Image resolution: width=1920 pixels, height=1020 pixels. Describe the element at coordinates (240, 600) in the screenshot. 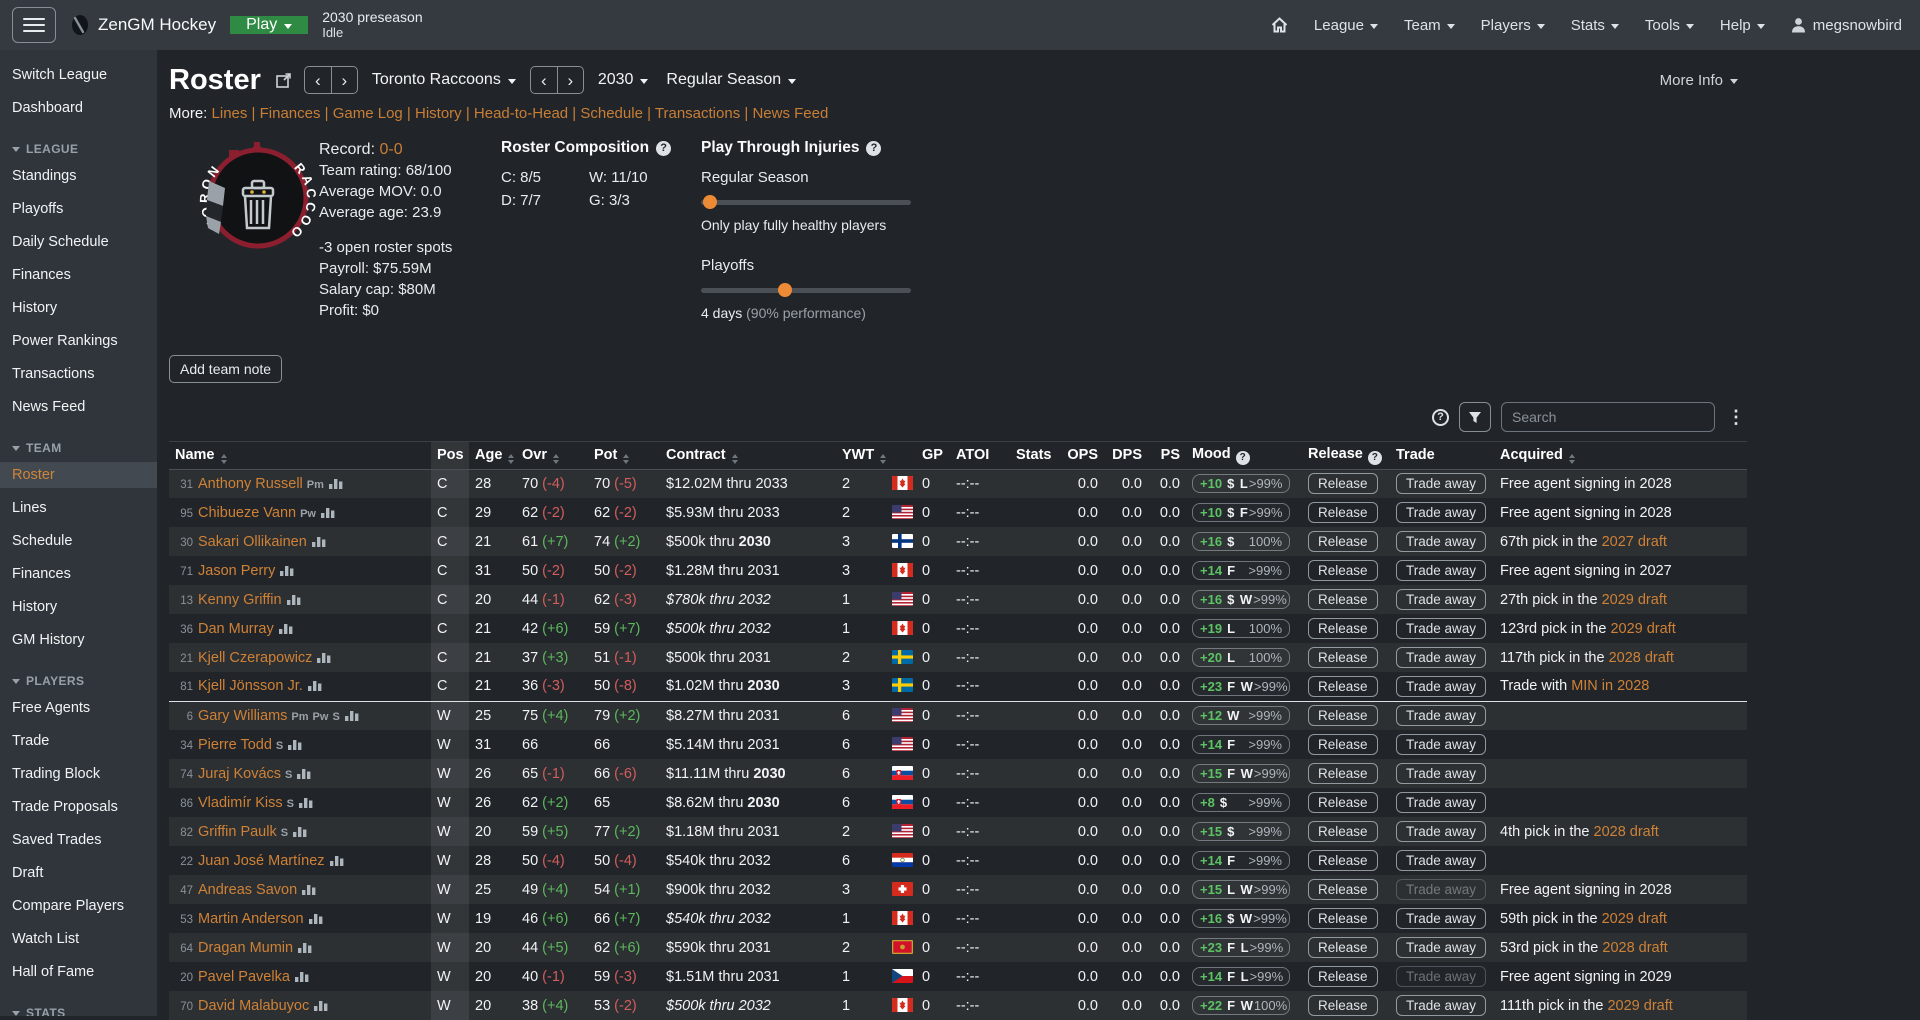

I see `player-name-link: Kenny Griffin` at that location.